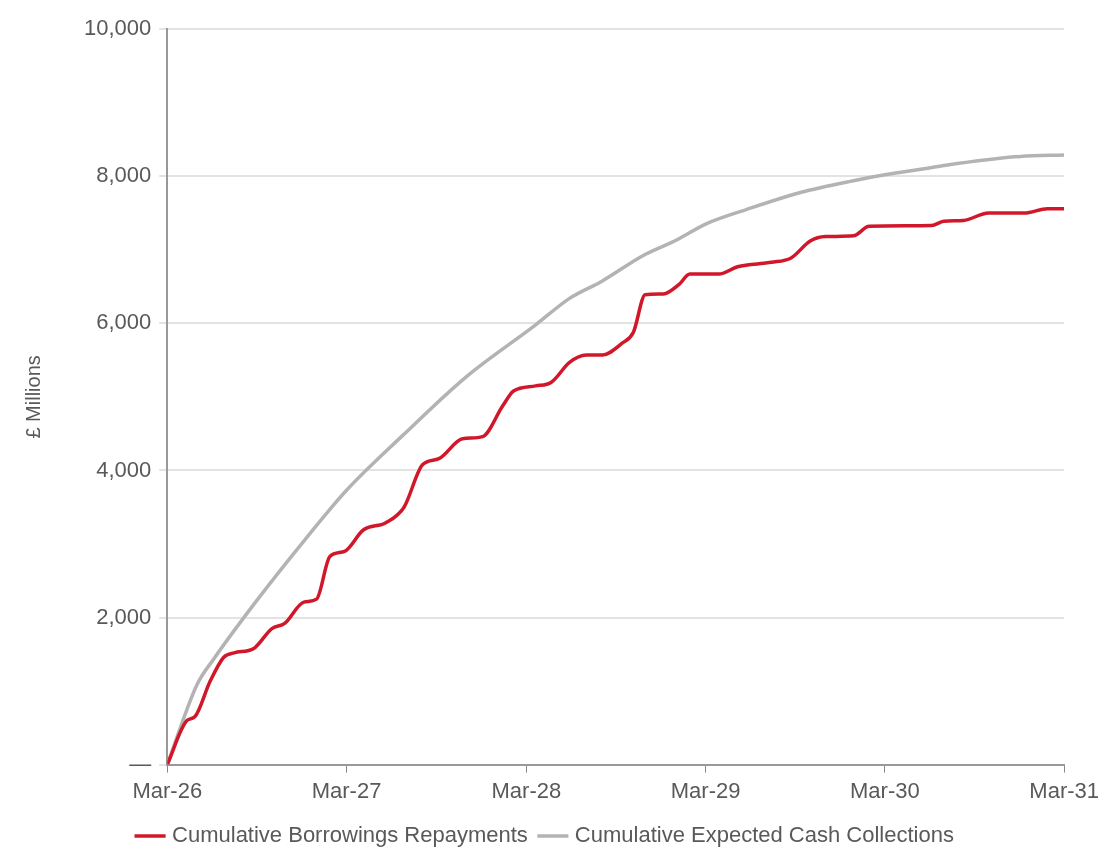 This screenshot has height=865, width=1113. Describe the element at coordinates (124, 175) in the screenshot. I see `y-tick-label: 8,000` at that location.